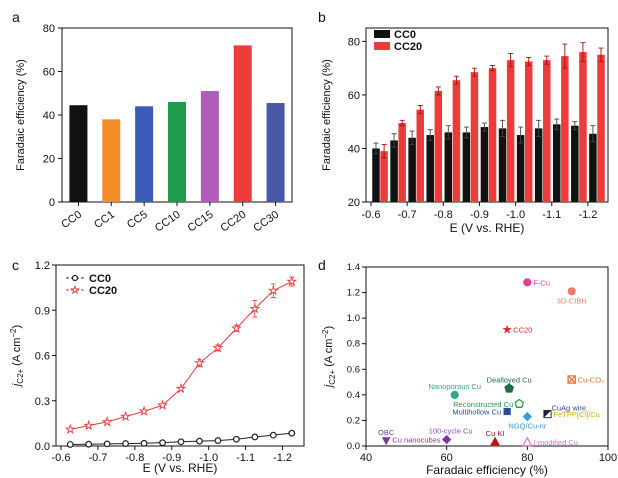 The height and width of the screenshot is (478, 618). I want to click on x-axis-label: E (V vs. RHE), so click(487, 228).